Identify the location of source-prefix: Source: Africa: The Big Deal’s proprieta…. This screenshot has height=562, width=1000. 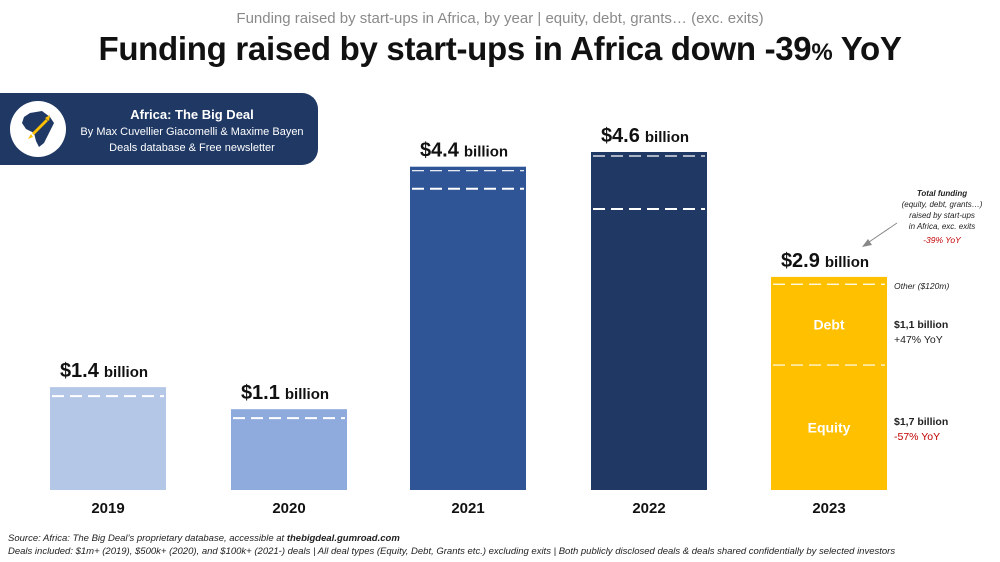
(147, 538).